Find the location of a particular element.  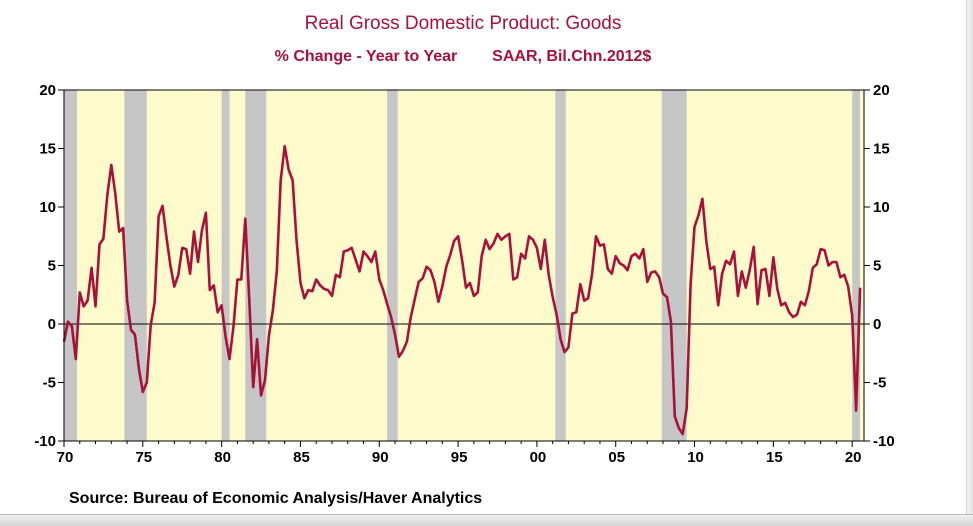

x-tick-label: 95 is located at coordinates (459, 457).